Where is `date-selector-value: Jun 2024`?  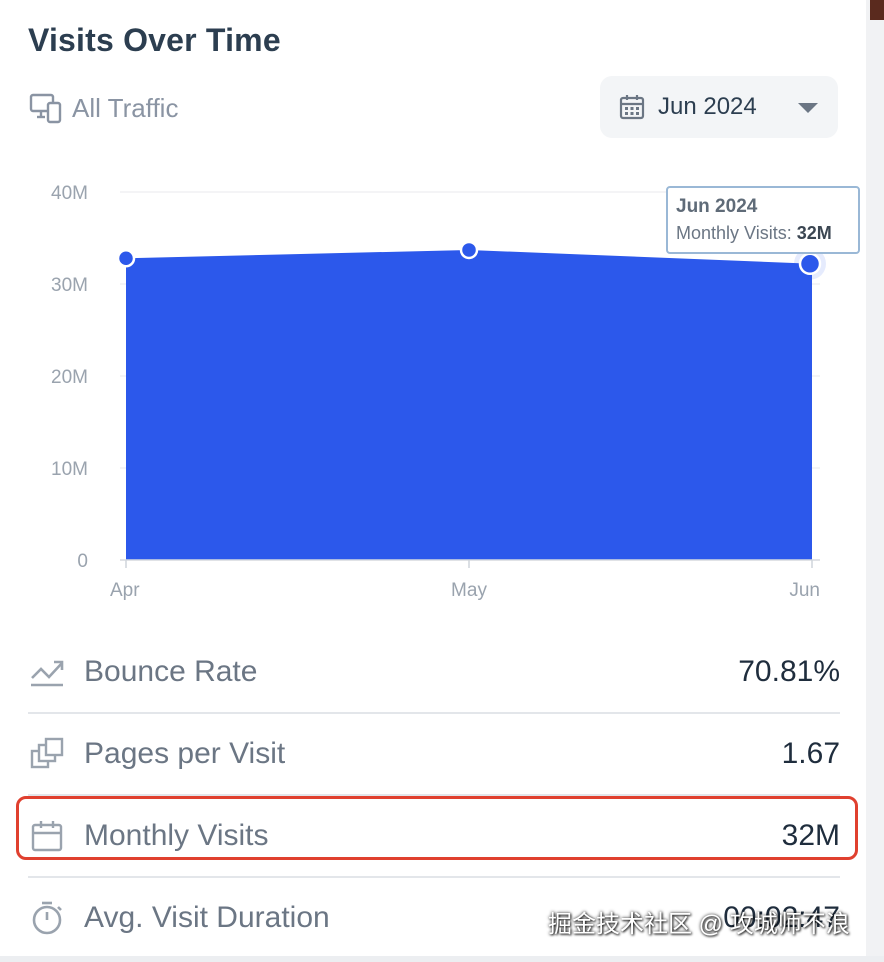 date-selector-value: Jun 2024 is located at coordinates (707, 106).